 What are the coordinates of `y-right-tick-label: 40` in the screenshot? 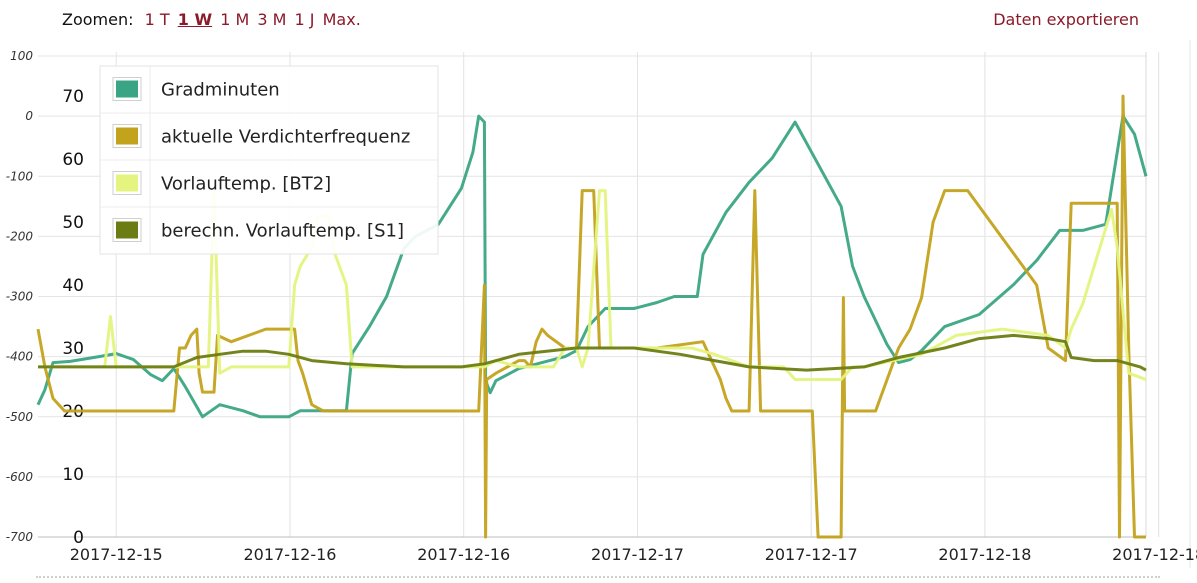 It's located at (73, 286).